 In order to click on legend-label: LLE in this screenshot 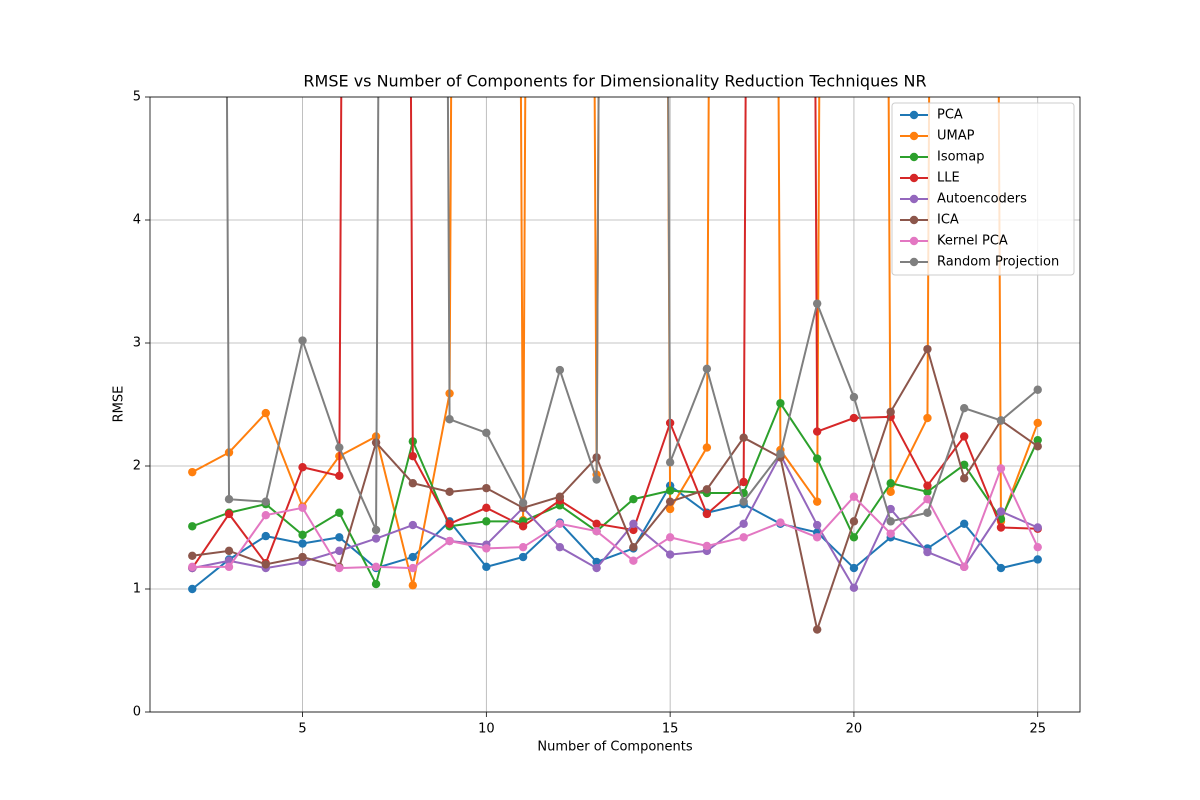, I will do `click(948, 178)`.